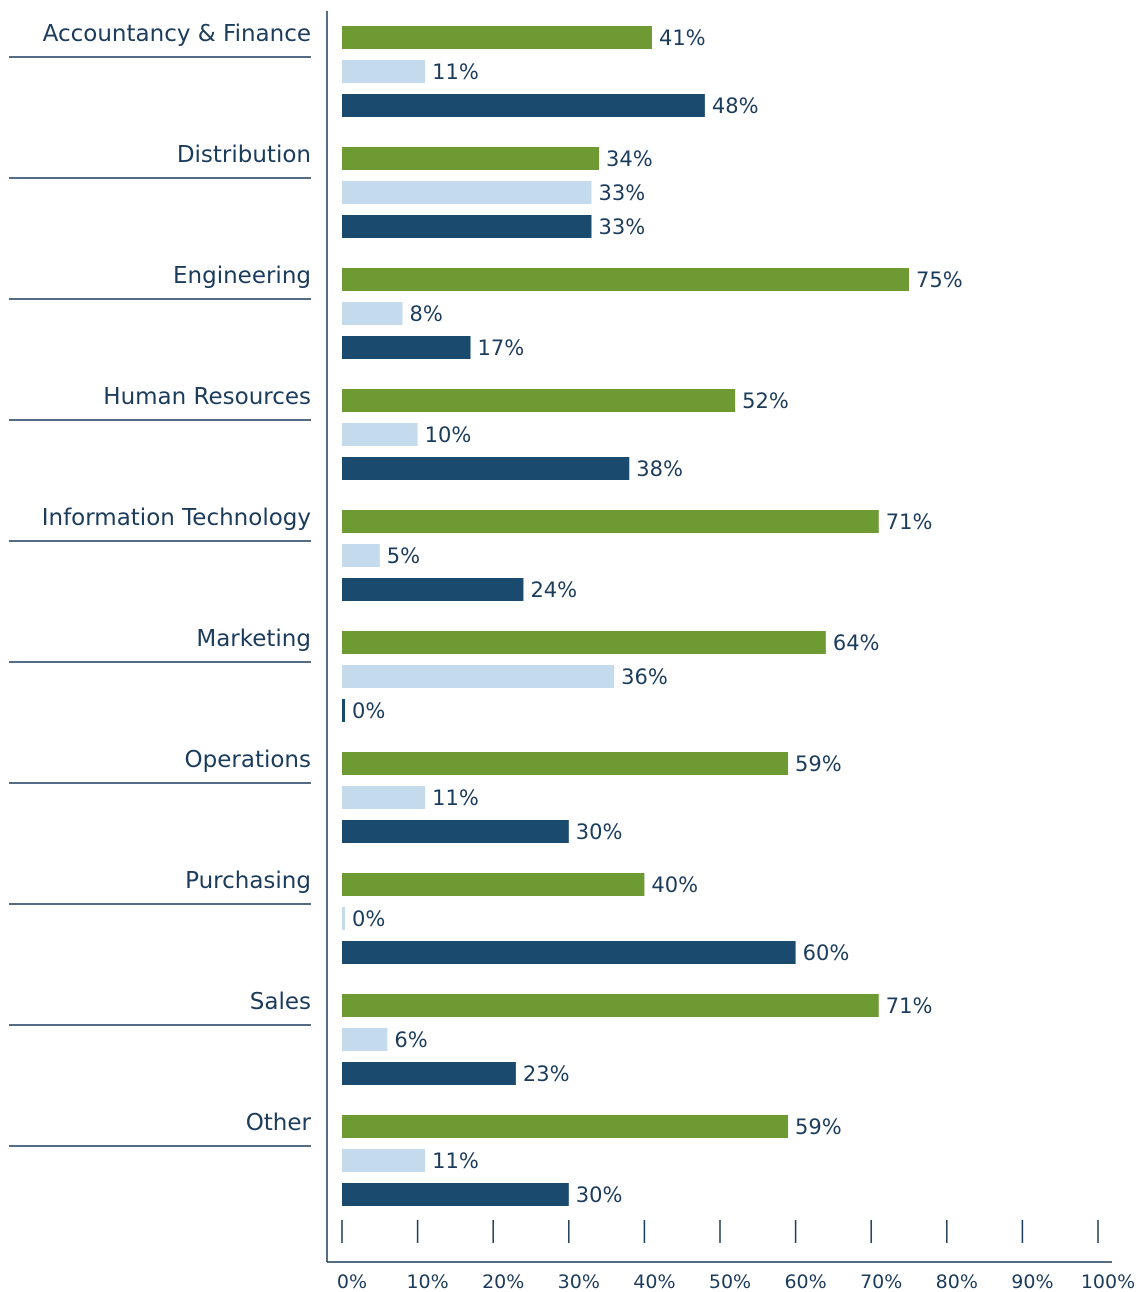 This screenshot has height=1292, width=1143. I want to click on bar-value-label: 17%, so click(501, 348).